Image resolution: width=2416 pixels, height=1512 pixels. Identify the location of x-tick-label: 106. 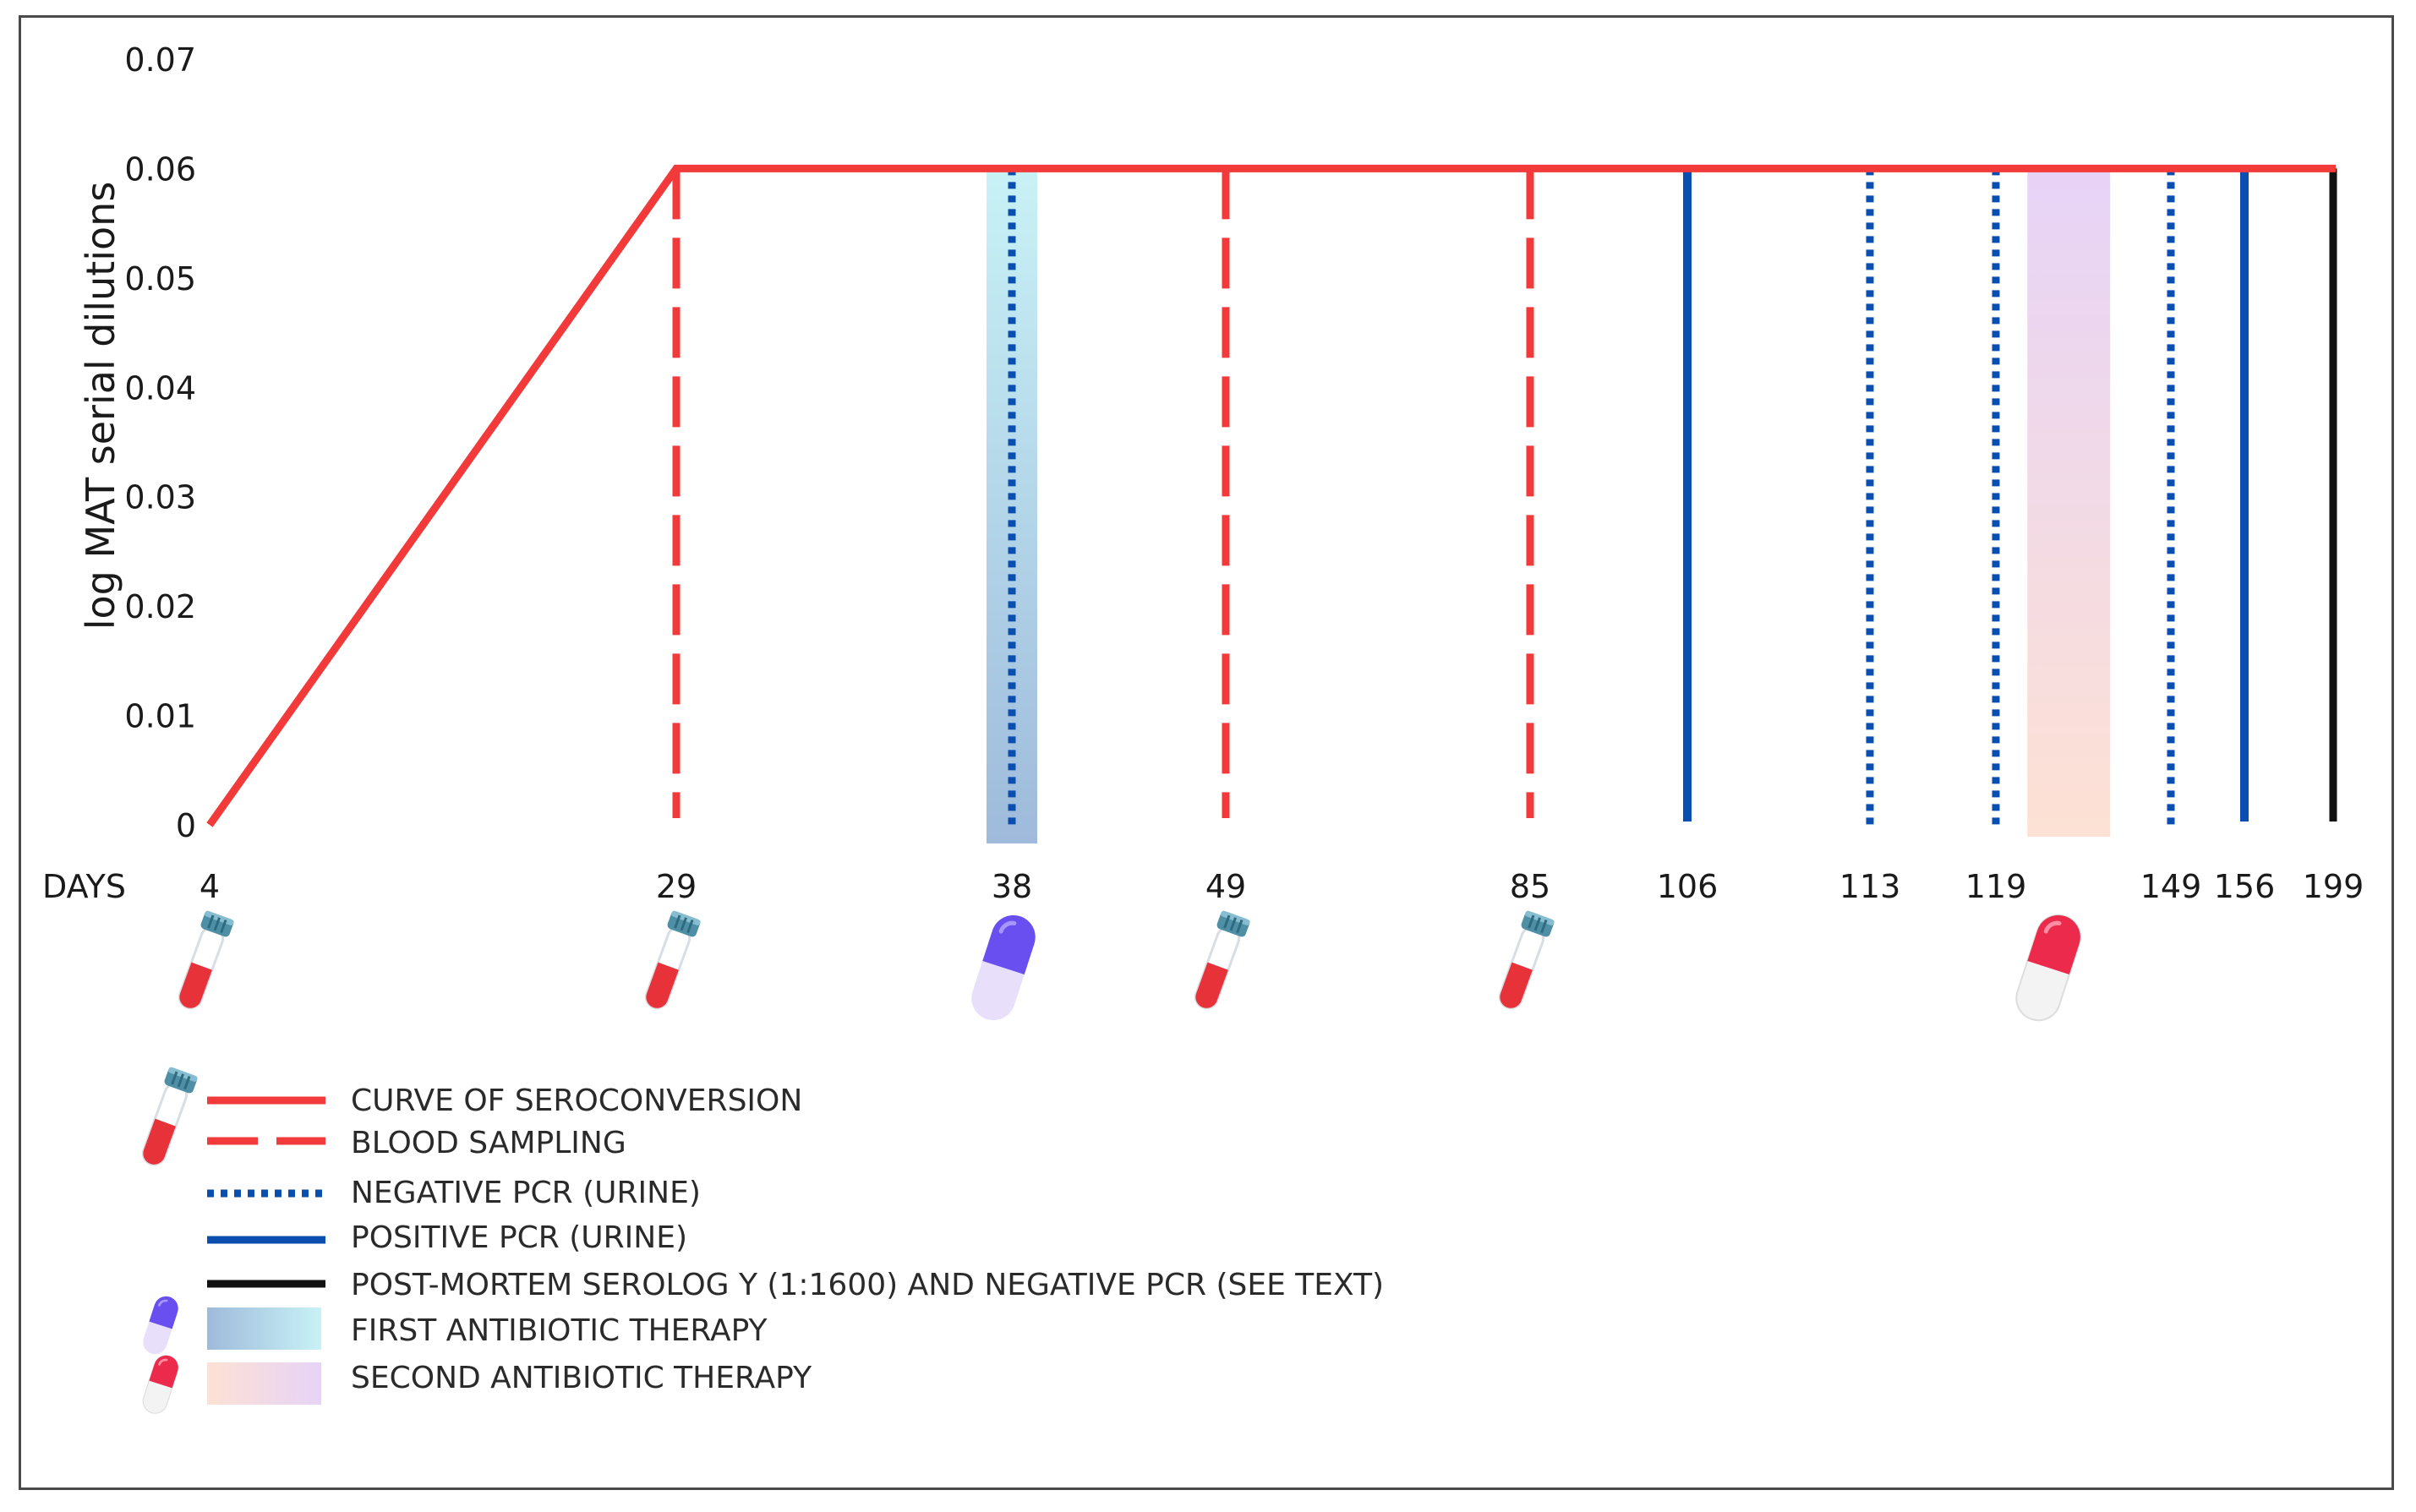
(1688, 886).